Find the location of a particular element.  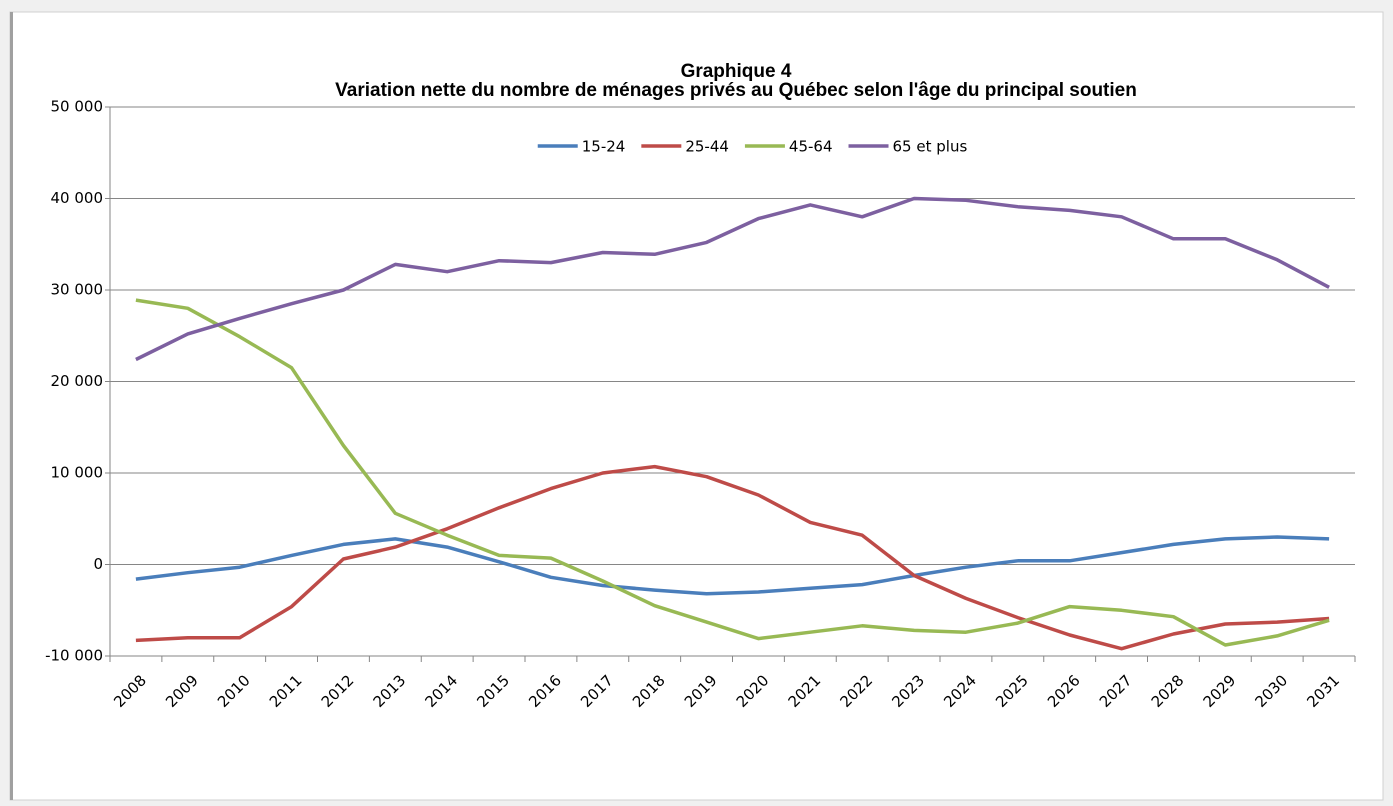

legend: 15-24 25-44 45-64 65 et plus is located at coordinates (752, 147).